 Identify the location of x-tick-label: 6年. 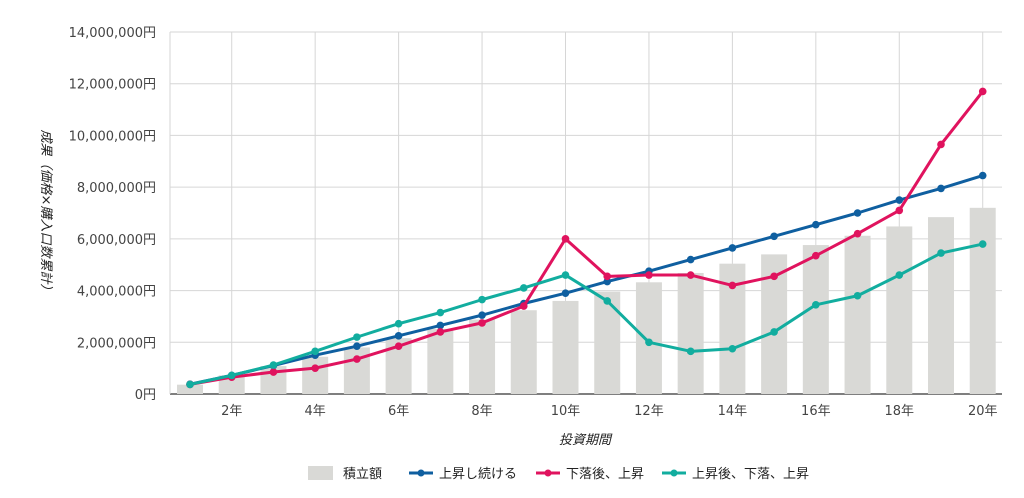
(398, 411).